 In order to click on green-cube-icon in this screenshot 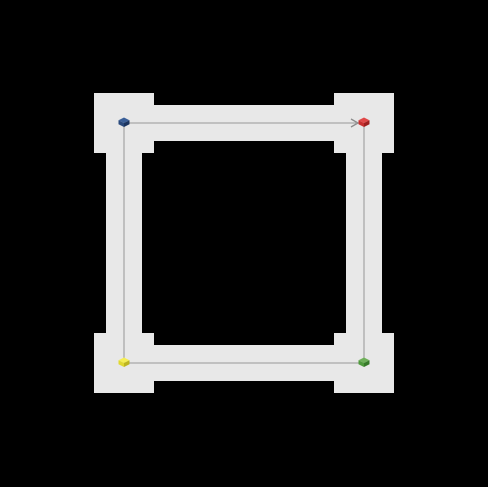, I will do `click(364, 362)`.